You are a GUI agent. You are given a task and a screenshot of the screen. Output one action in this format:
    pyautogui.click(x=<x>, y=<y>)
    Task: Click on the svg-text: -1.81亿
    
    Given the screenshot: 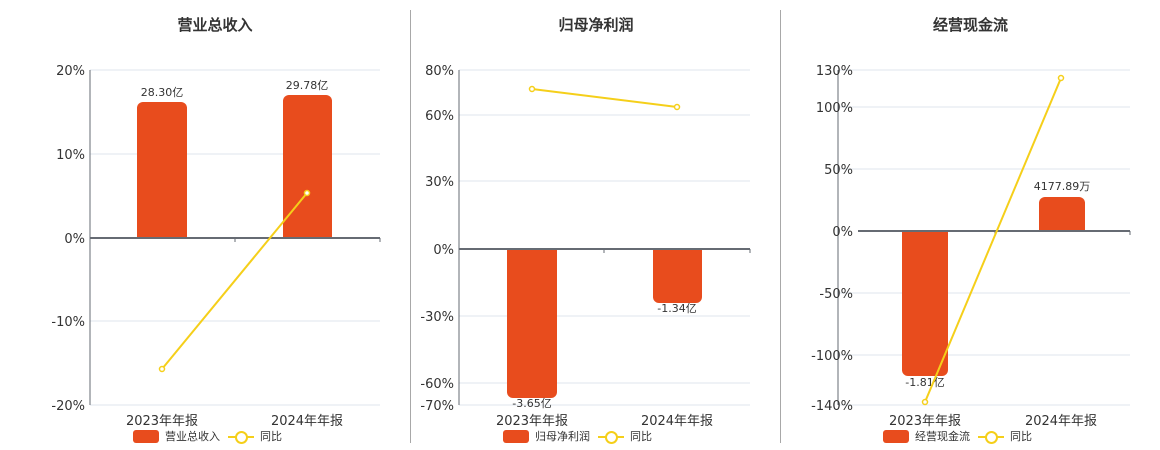 What is the action you would take?
    pyautogui.click(x=924, y=382)
    